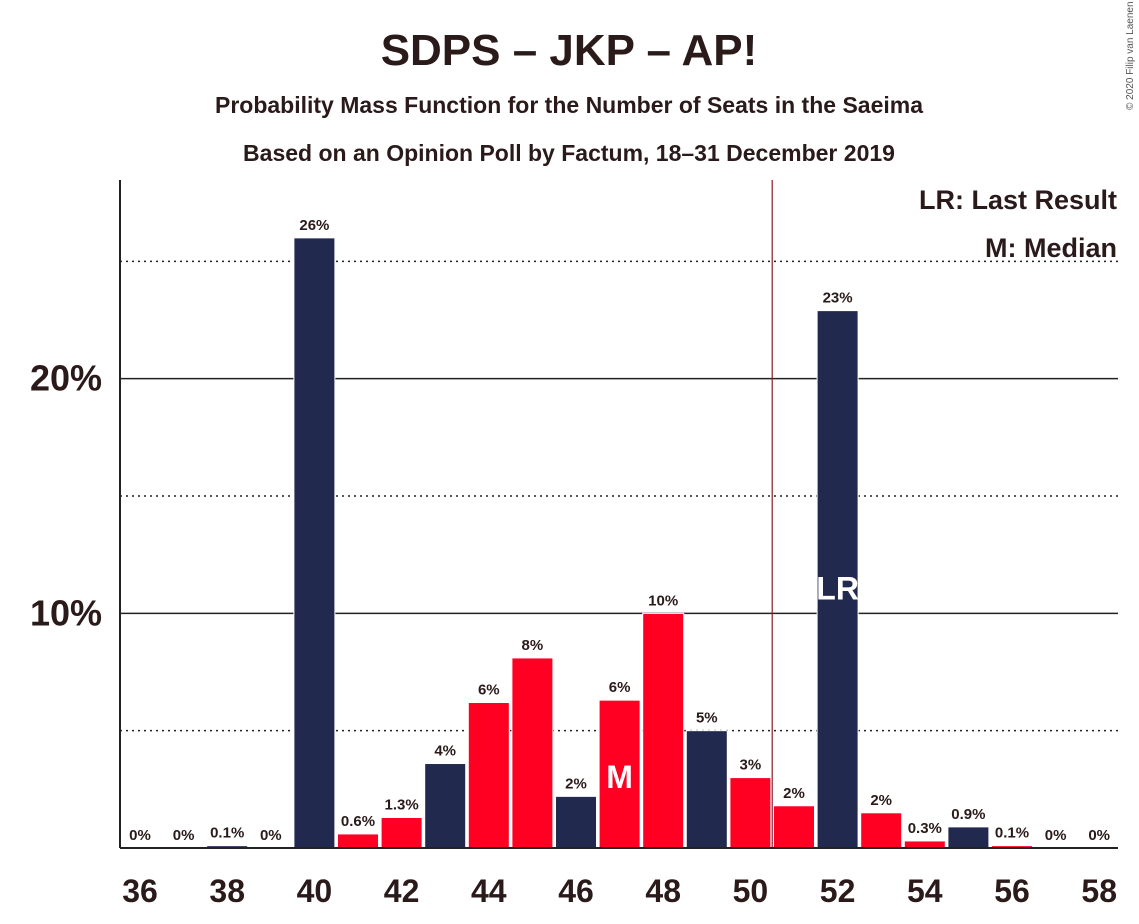 This screenshot has height=924, width=1139. What do you see at coordinates (489, 891) in the screenshot?
I see `x-tick-label: 44` at bounding box center [489, 891].